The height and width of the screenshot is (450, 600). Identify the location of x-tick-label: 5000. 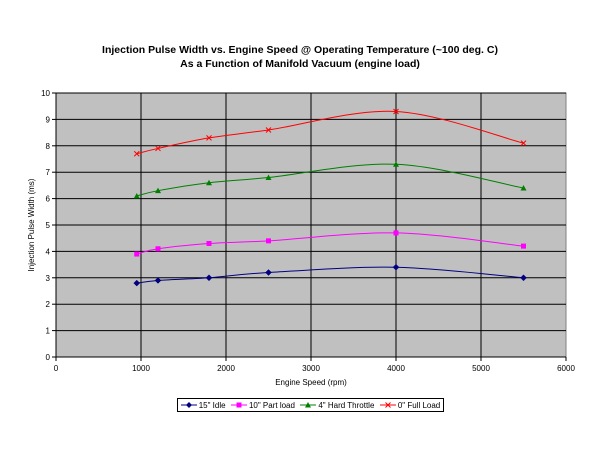
(481, 368).